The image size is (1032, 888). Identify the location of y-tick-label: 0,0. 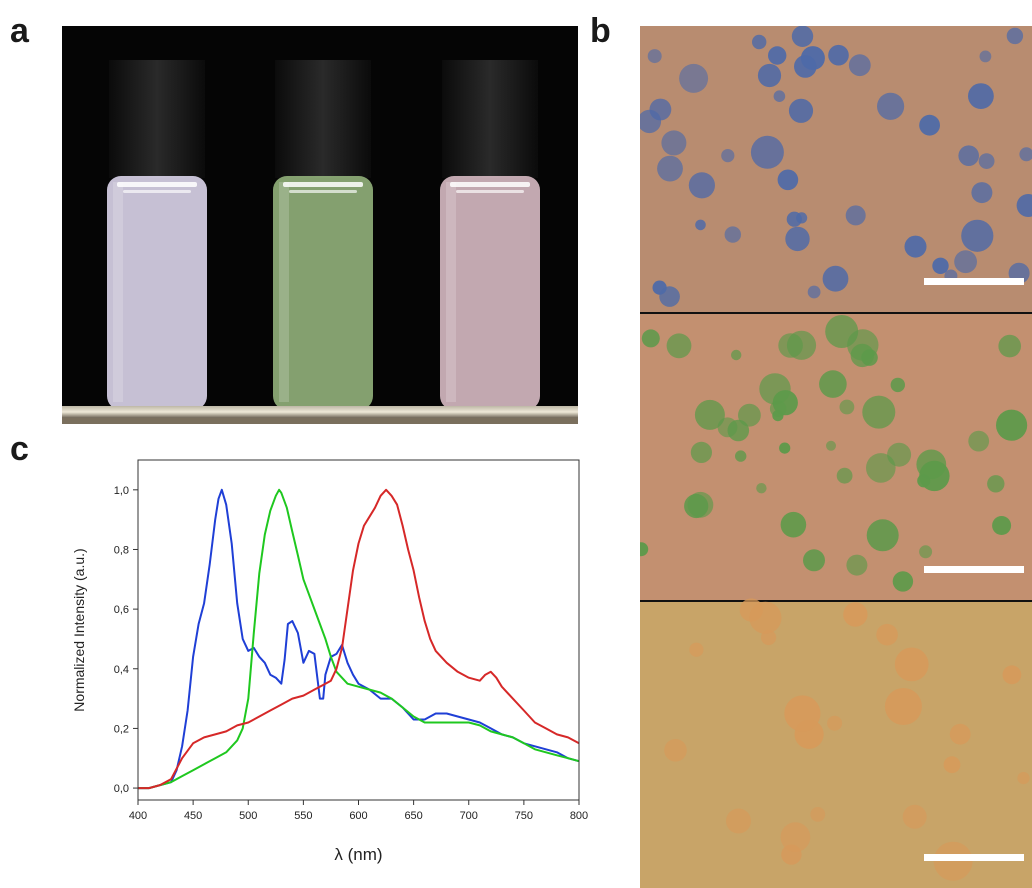
(121, 789).